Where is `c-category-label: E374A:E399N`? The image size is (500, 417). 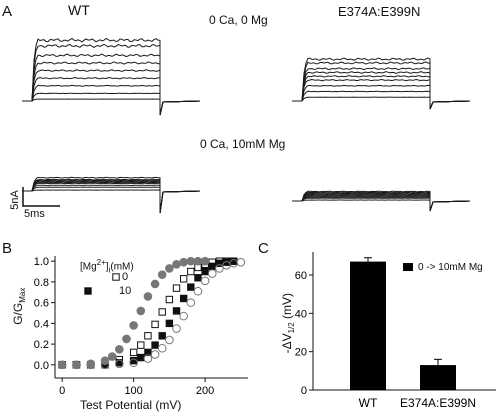
c-category-label: E374A:E399N is located at coordinates (438, 403).